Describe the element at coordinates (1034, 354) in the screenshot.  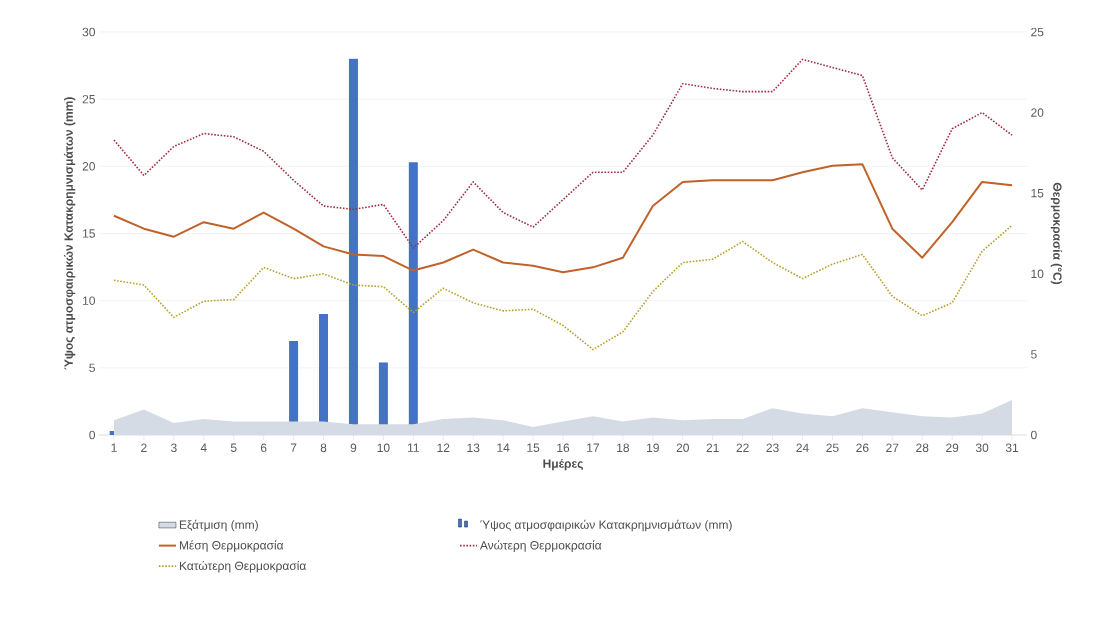
I see `y2-tick-label: 5` at that location.